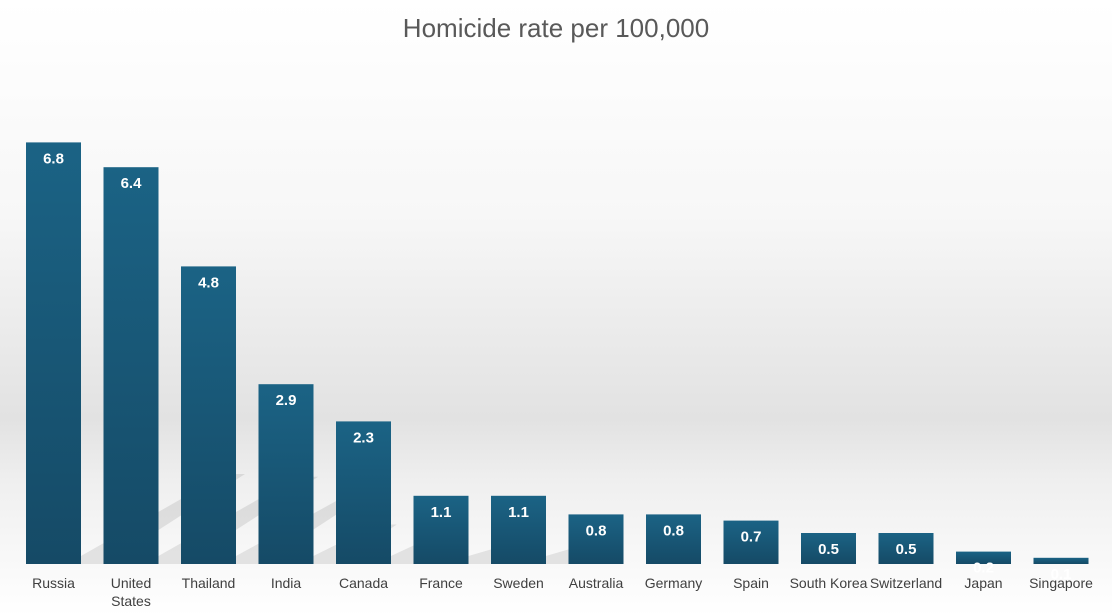 The image size is (1112, 616). Describe the element at coordinates (751, 583) in the screenshot. I see `x-tick-label: Spain` at that location.